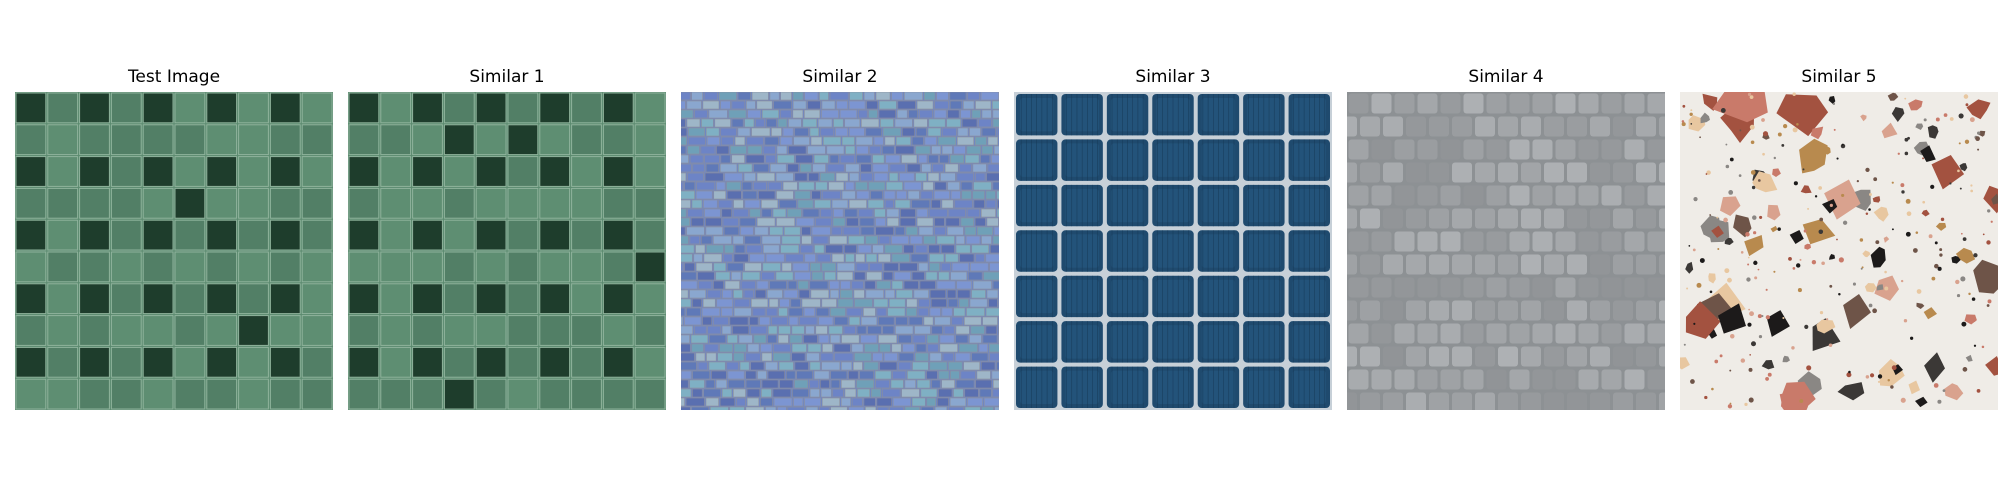 This screenshot has height=500, width=2000. I want to click on panel-title: Similar 5, so click(1839, 77).